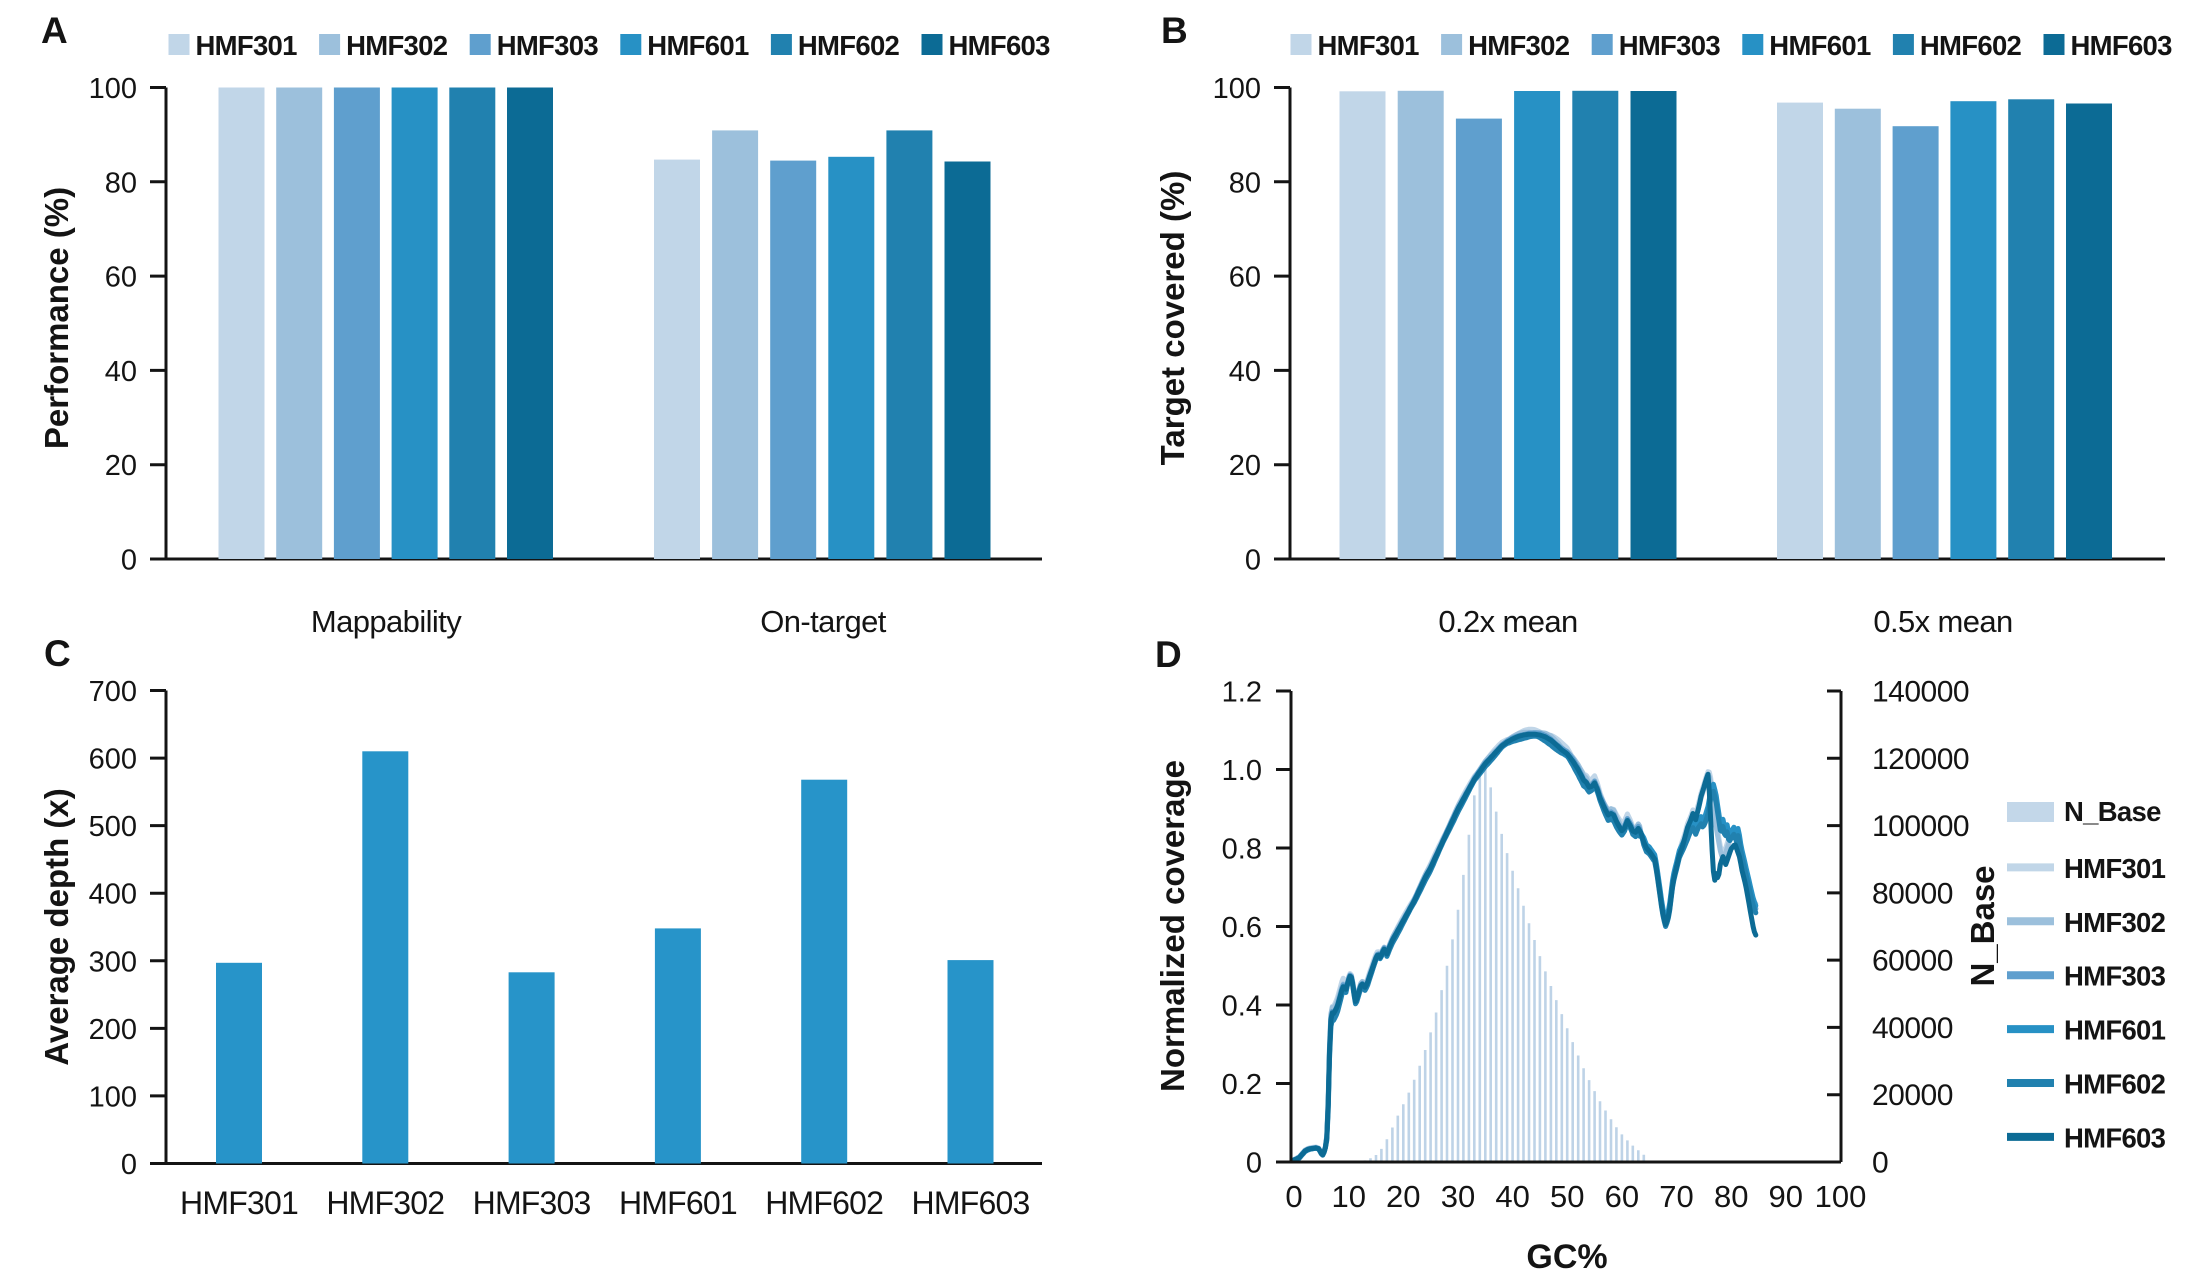  I want to click on svg-text: B, so click(1174, 30).